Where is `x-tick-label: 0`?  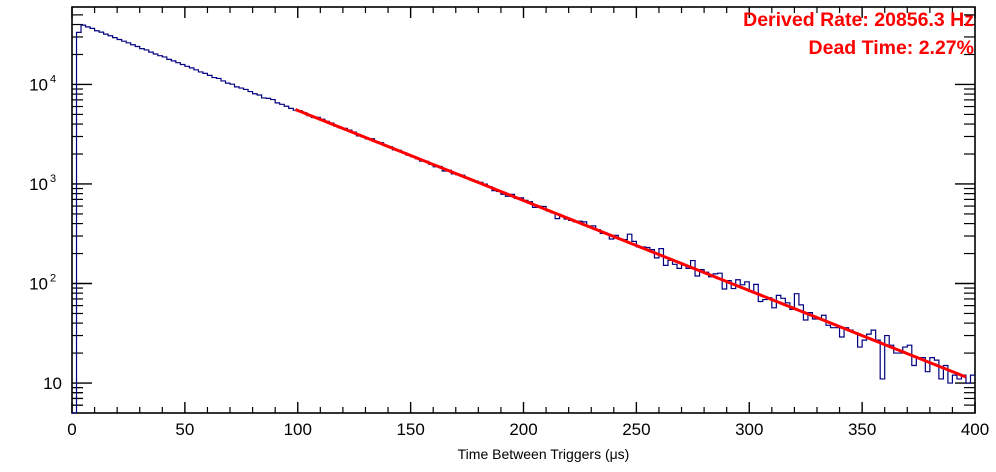 x-tick-label: 0 is located at coordinates (71, 429).